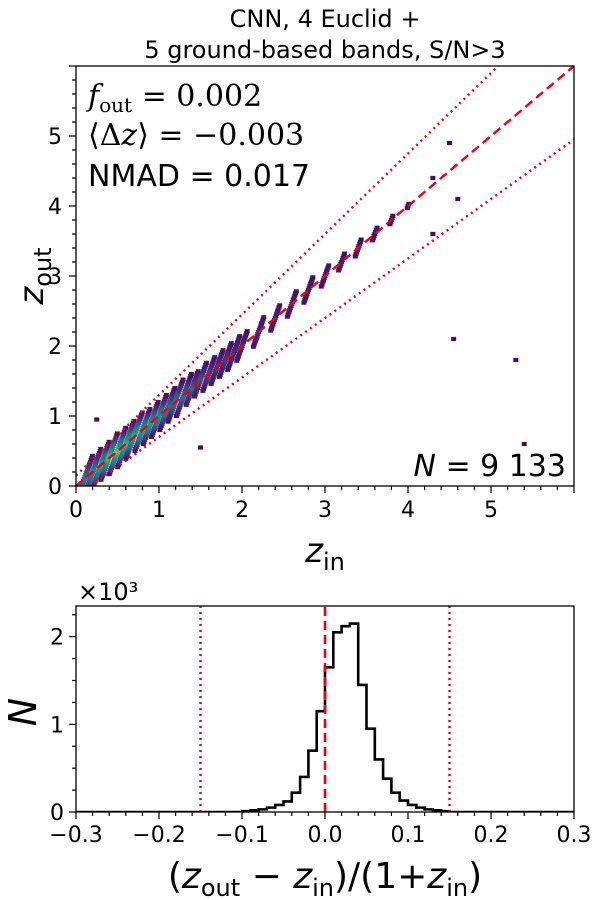 This screenshot has width=600, height=900. Describe the element at coordinates (241, 835) in the screenshot. I see `bottom-x-tick-label: −0.1` at that location.